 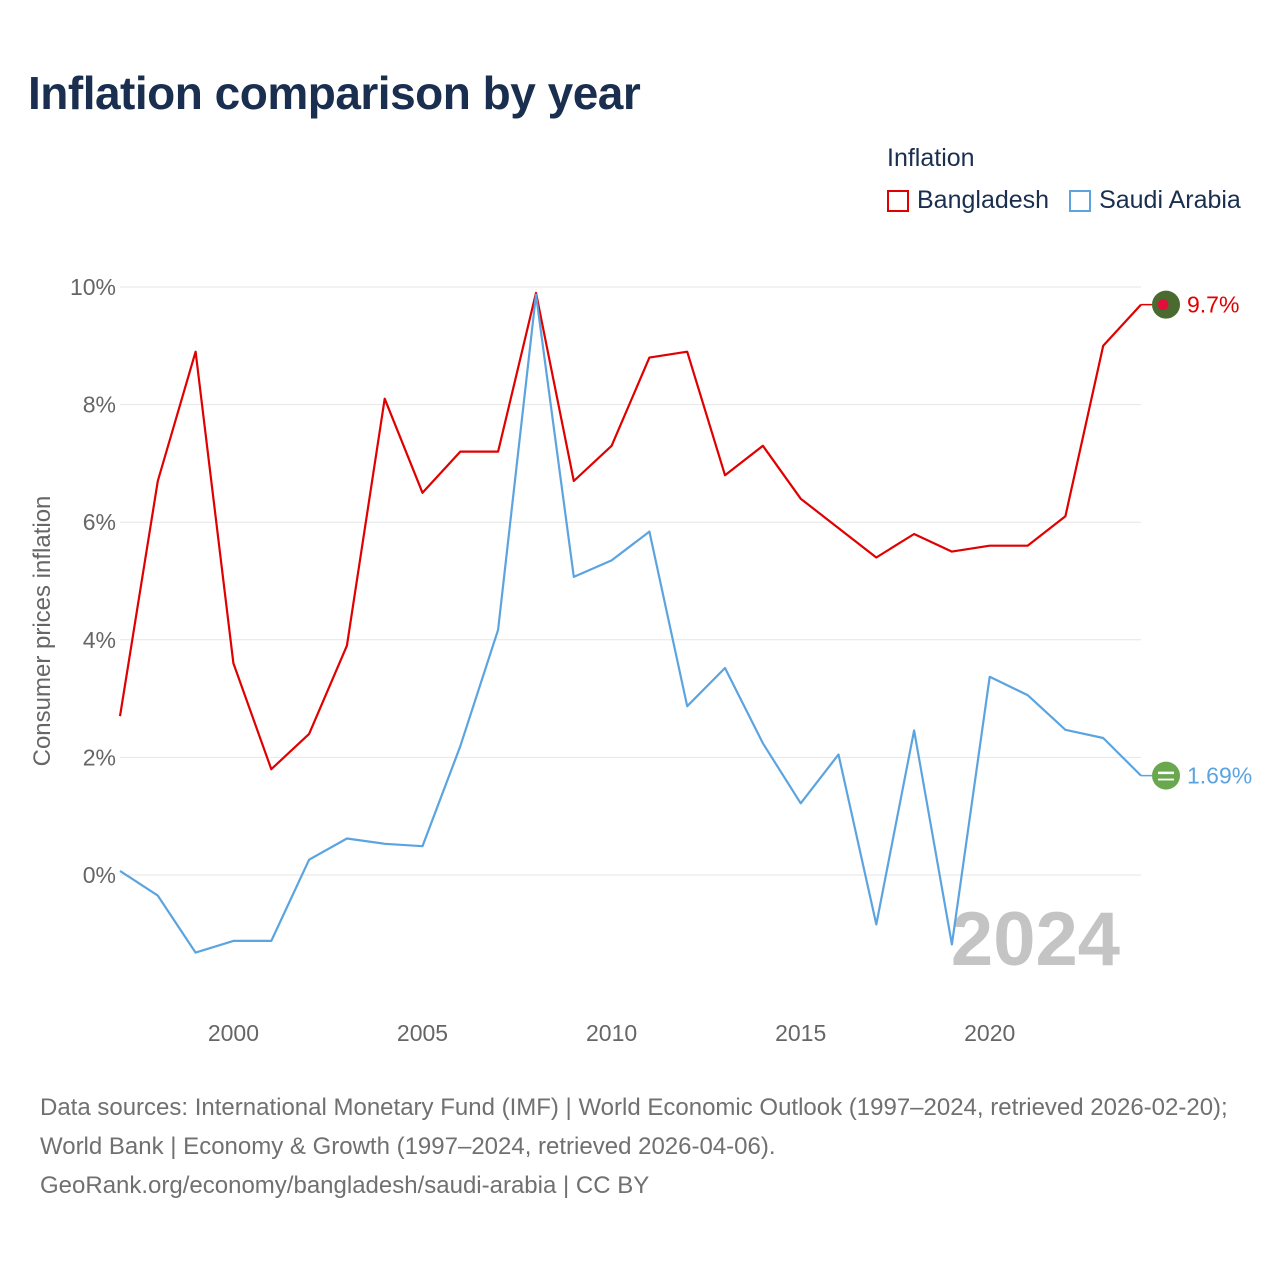 What do you see at coordinates (99, 875) in the screenshot?
I see `y-tick-label: 0%` at bounding box center [99, 875].